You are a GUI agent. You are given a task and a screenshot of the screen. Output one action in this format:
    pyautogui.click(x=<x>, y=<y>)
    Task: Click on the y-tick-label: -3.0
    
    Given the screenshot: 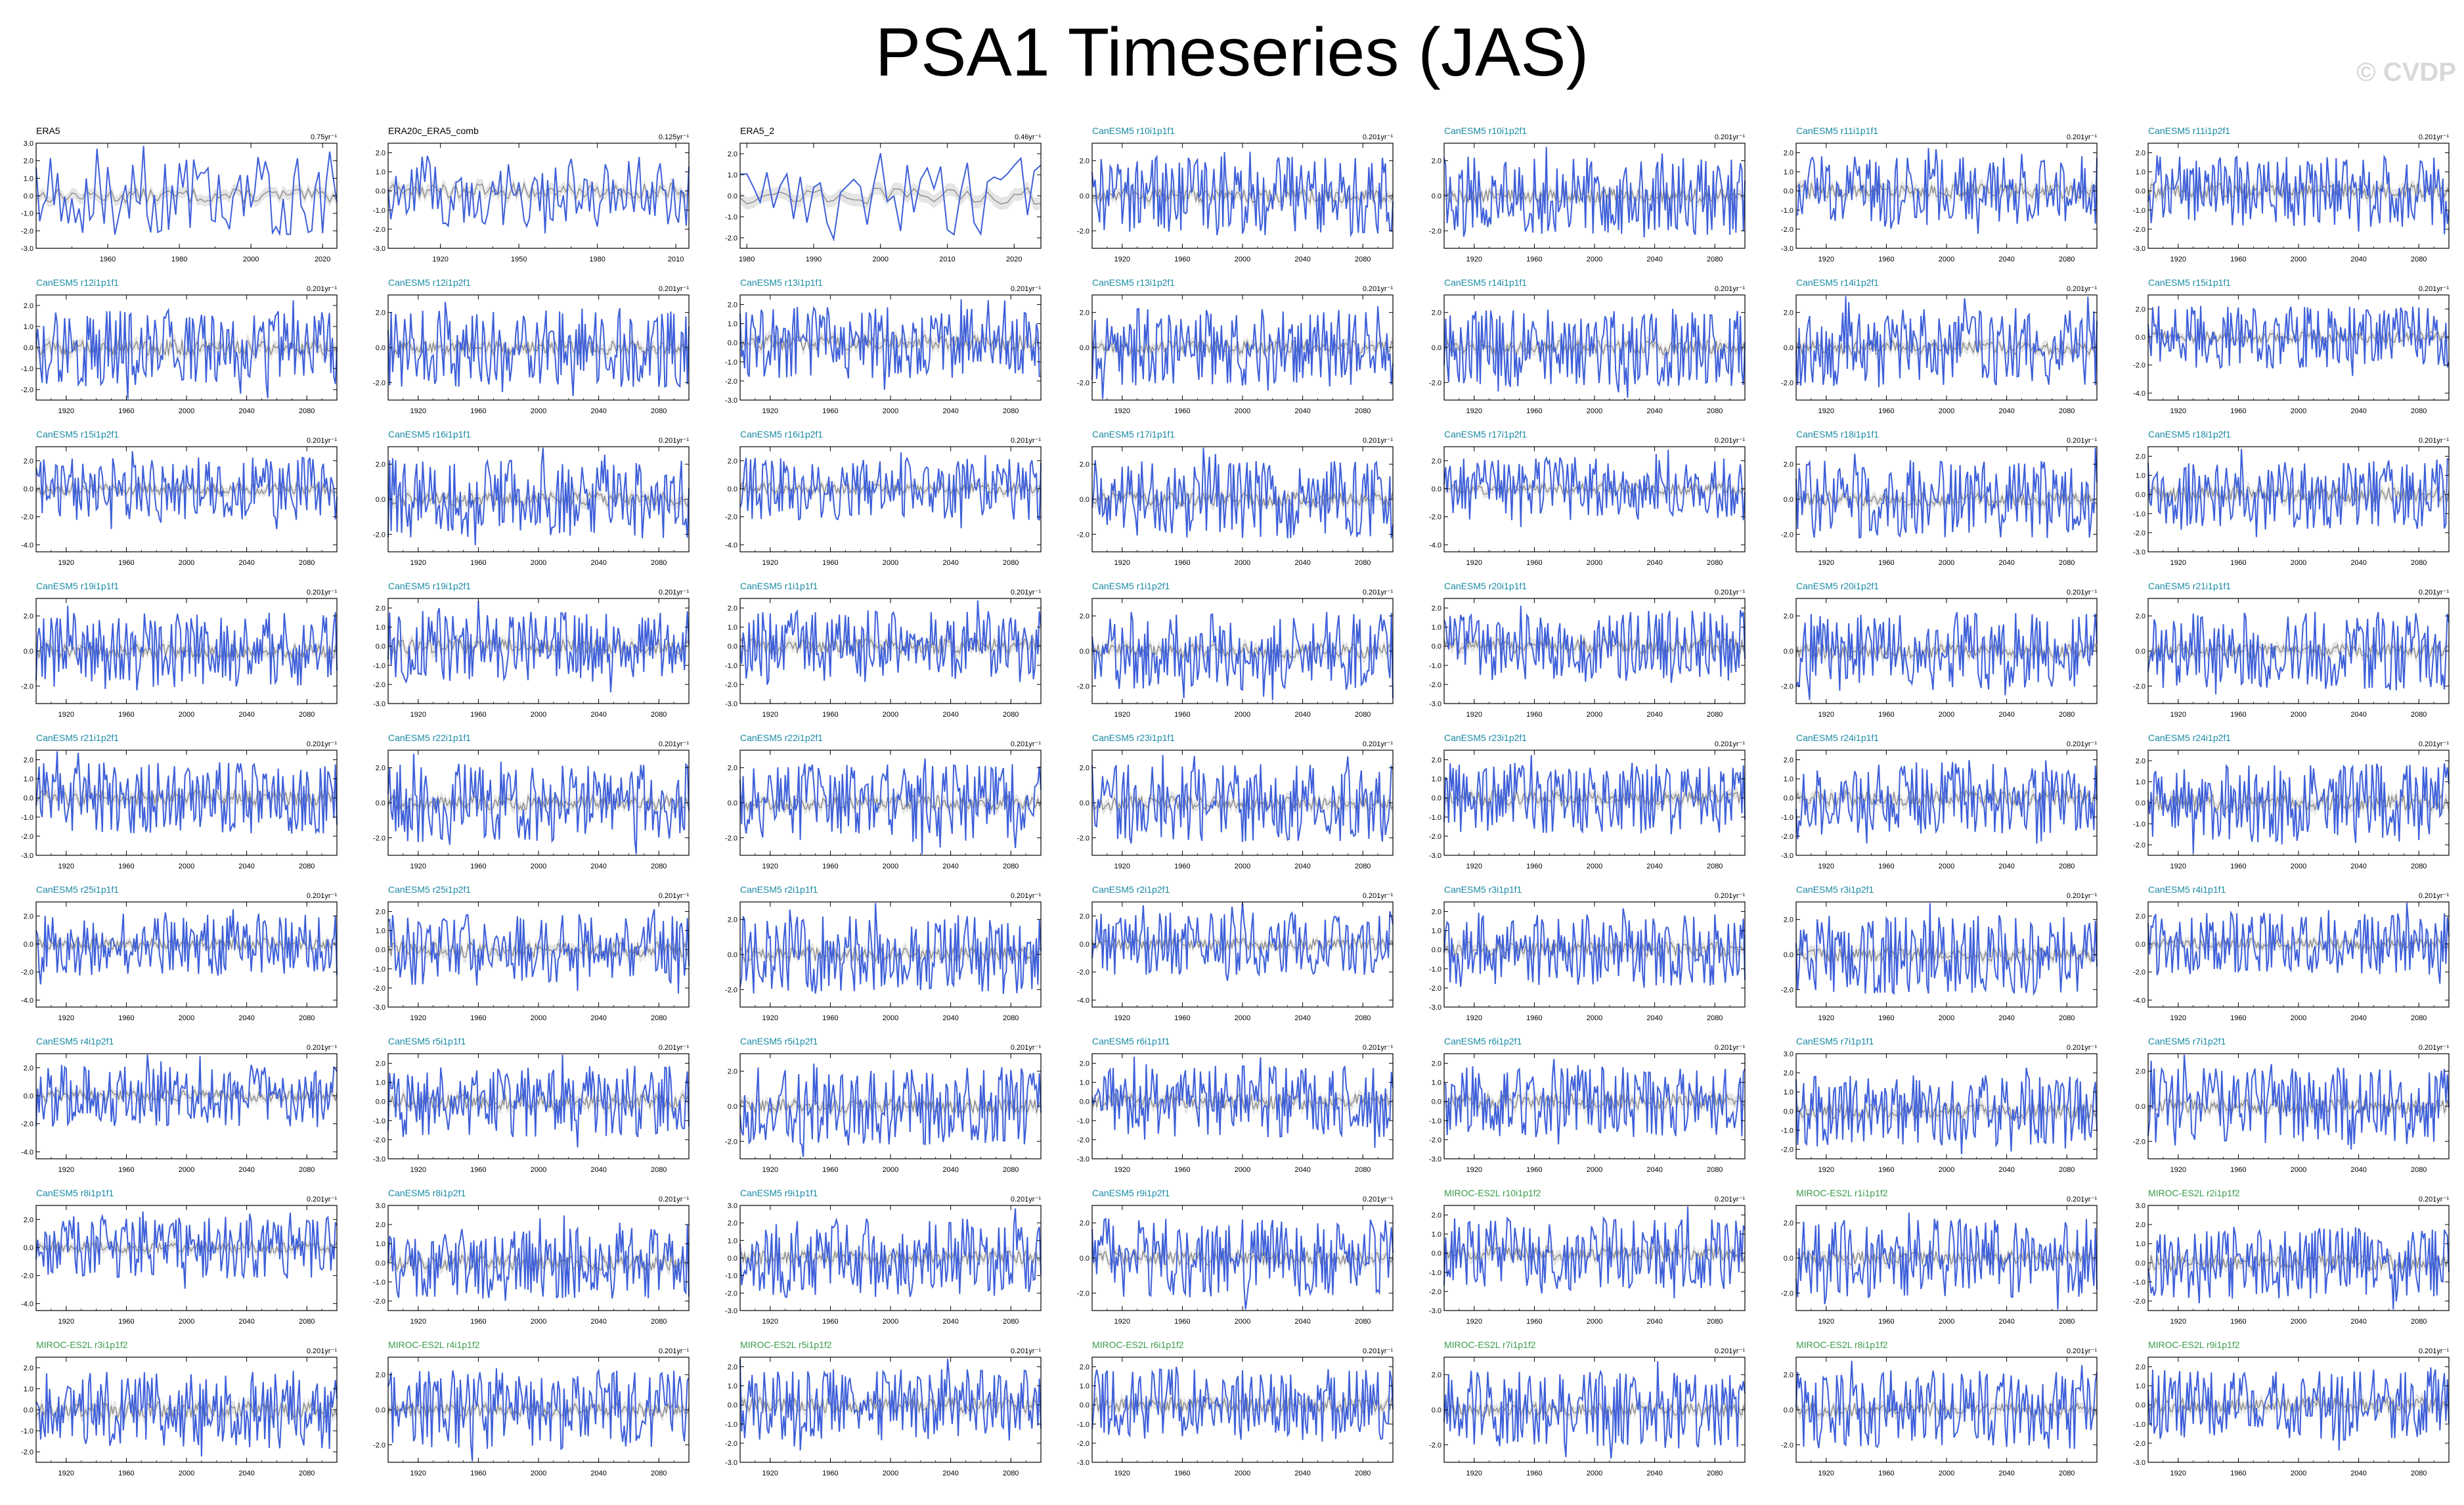 What is the action you would take?
    pyautogui.click(x=2139, y=1463)
    